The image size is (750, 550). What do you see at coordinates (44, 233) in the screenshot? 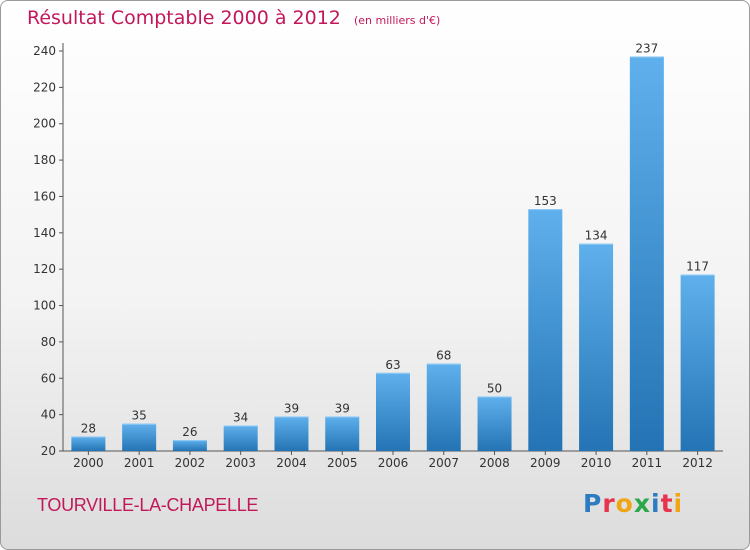
I see `y-tick-label: 140` at bounding box center [44, 233].